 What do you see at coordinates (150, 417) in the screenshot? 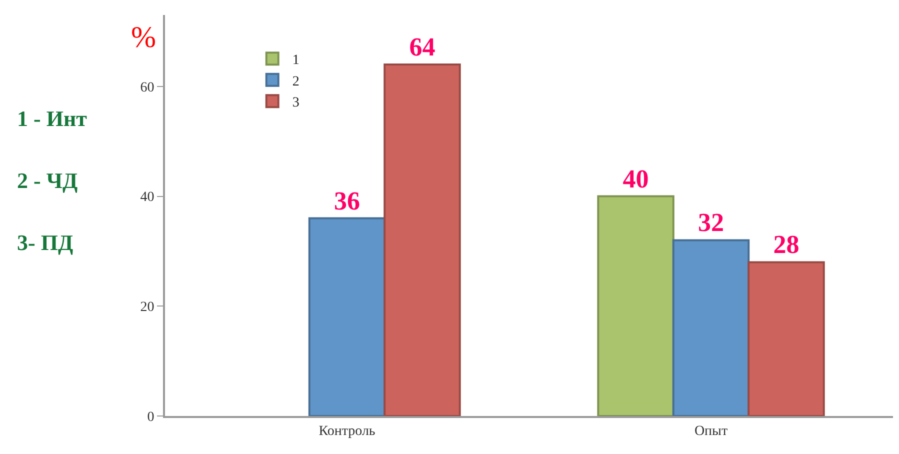
I see `y-tick-label: 0` at bounding box center [150, 417].